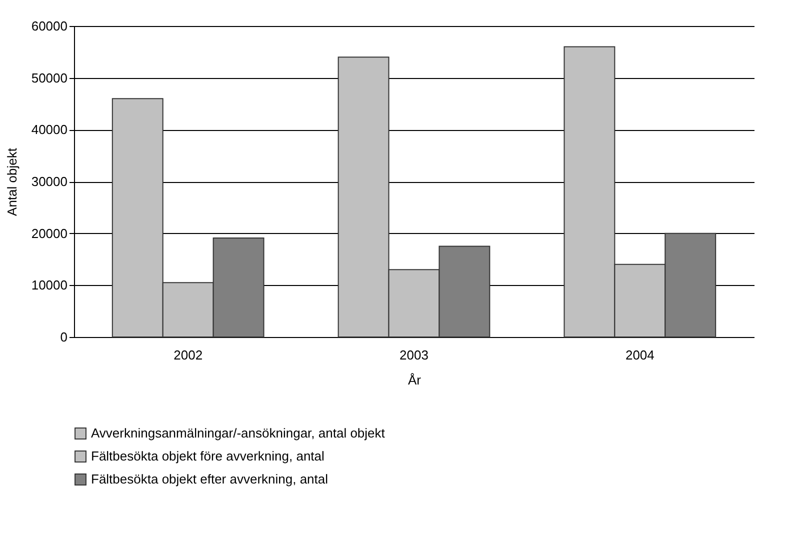  I want to click on y-axis-title: Antal objekt, so click(12, 182).